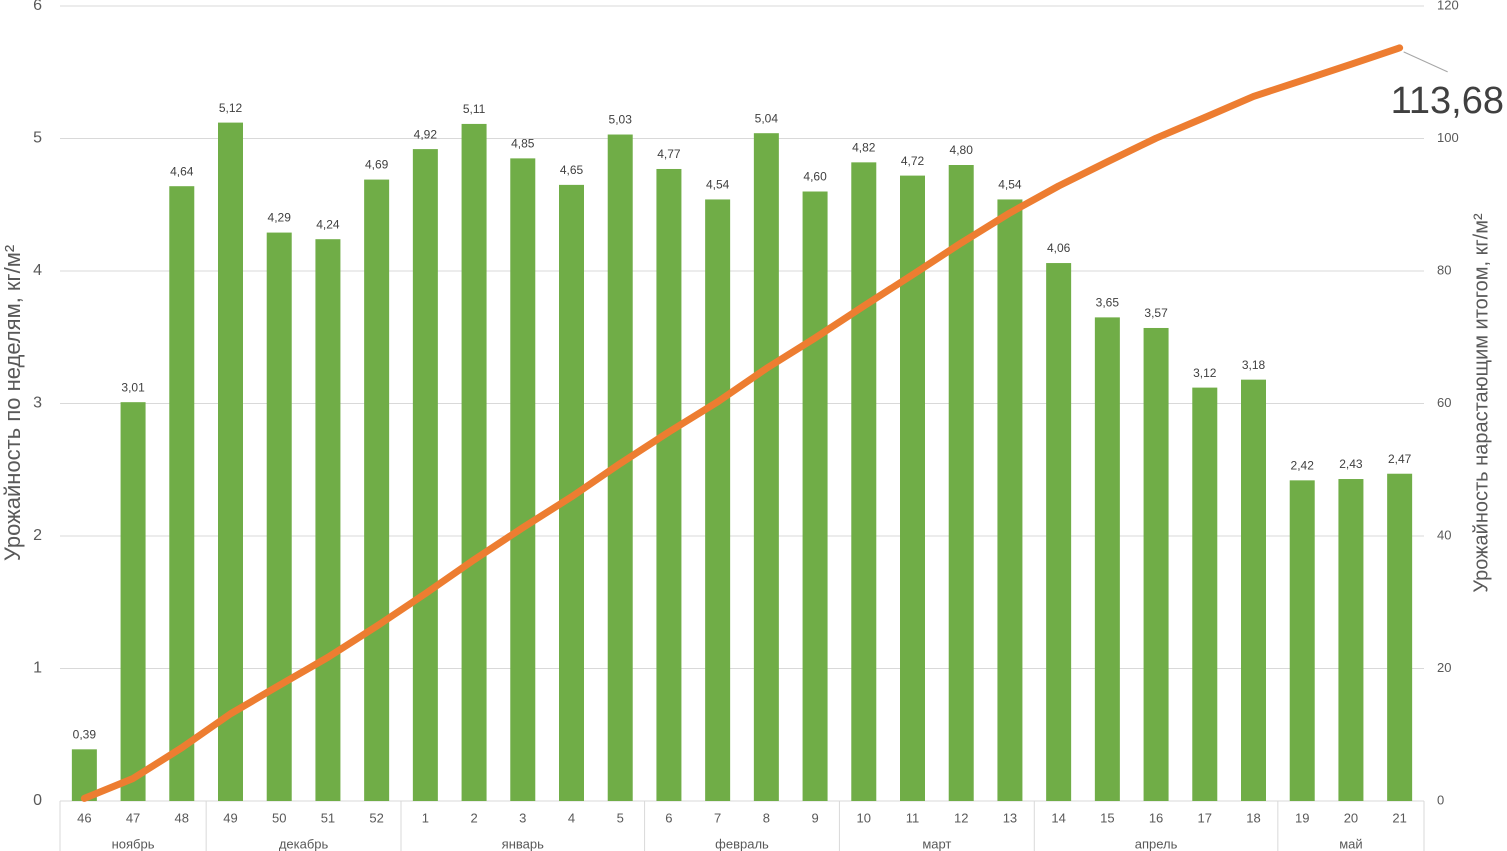  I want to click on y2-tick-label: 40, so click(1444, 534).